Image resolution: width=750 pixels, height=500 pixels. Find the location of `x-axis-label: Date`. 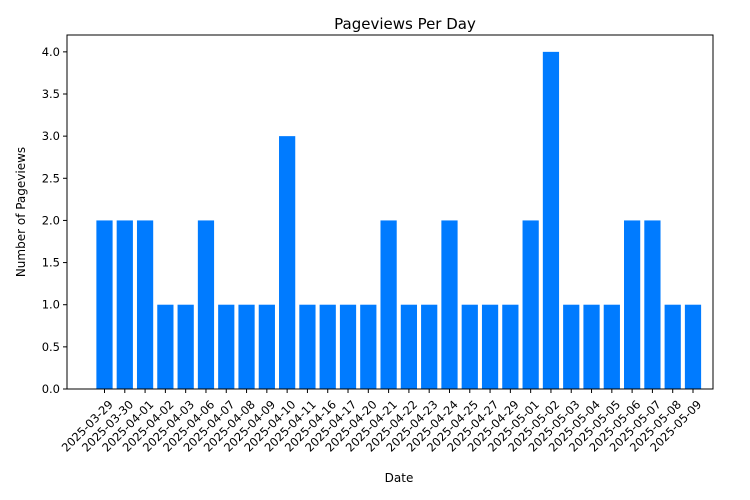

x-axis-label: Date is located at coordinates (399, 478).